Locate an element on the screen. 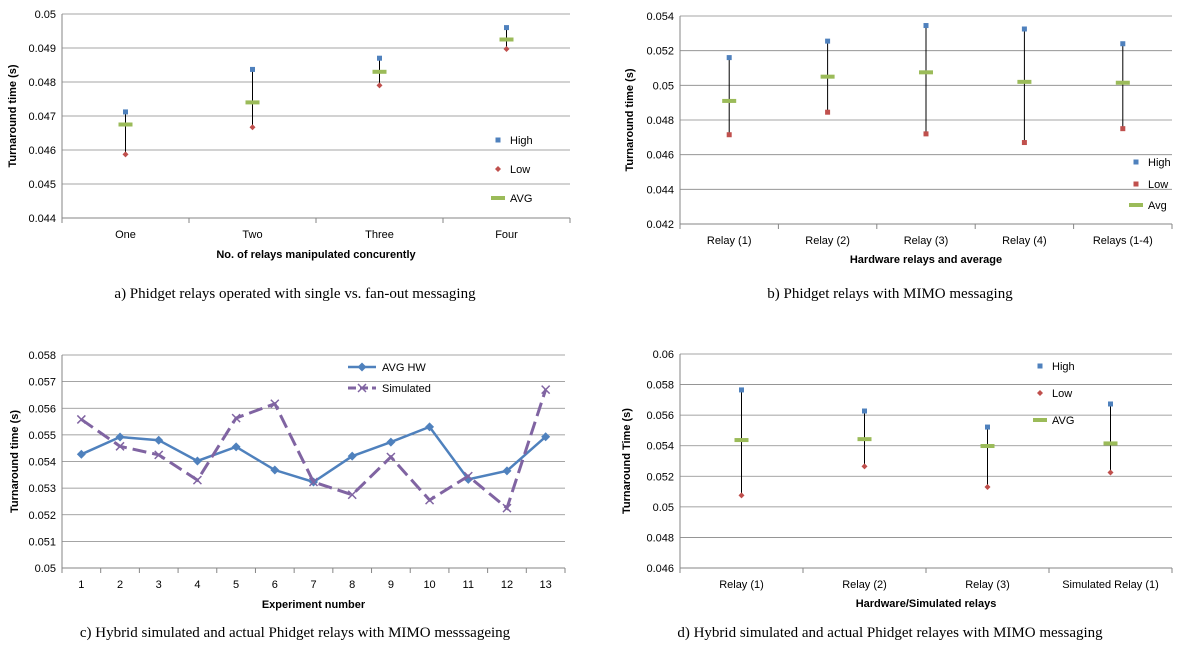 This screenshot has width=1184, height=647. y-tick-label: 0.042 is located at coordinates (660, 225).